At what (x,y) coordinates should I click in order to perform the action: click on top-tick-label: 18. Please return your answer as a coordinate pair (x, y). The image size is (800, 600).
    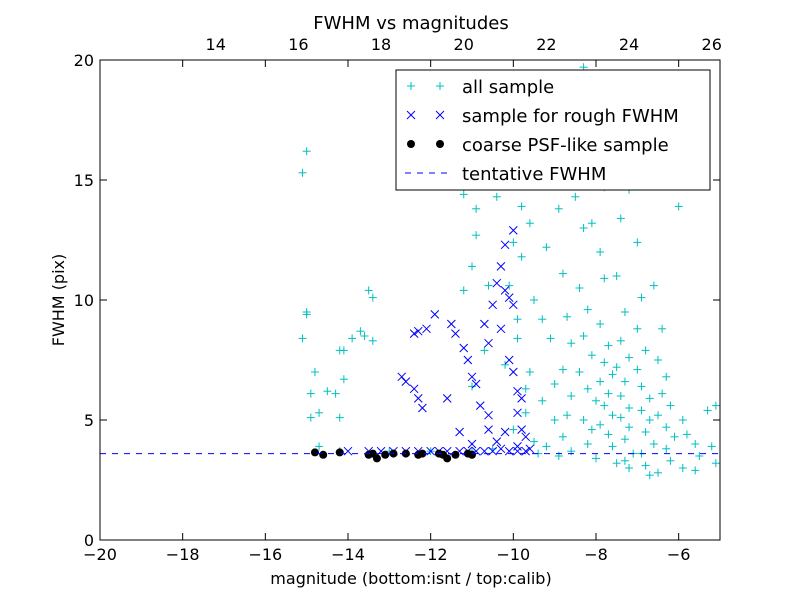
    Looking at the image, I should click on (381, 44).